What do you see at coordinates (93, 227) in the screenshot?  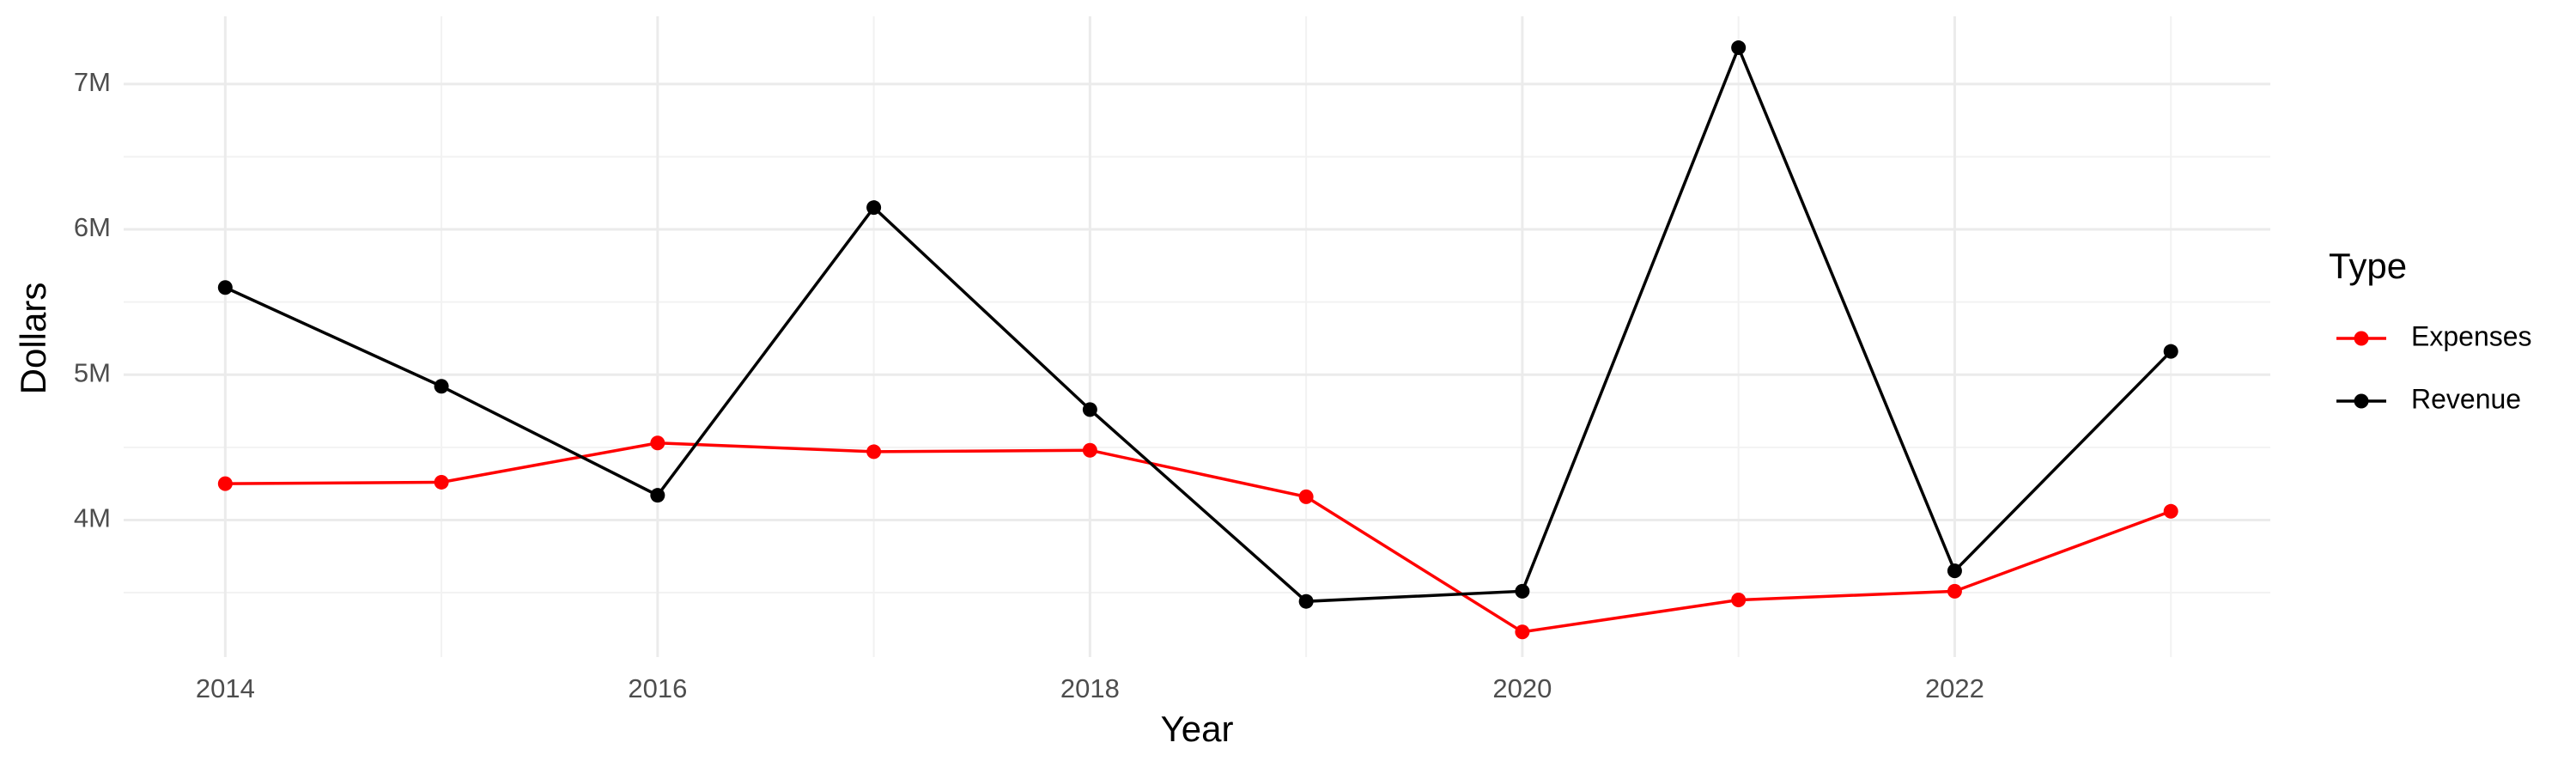 I see `y-tick-label: 6M` at bounding box center [93, 227].